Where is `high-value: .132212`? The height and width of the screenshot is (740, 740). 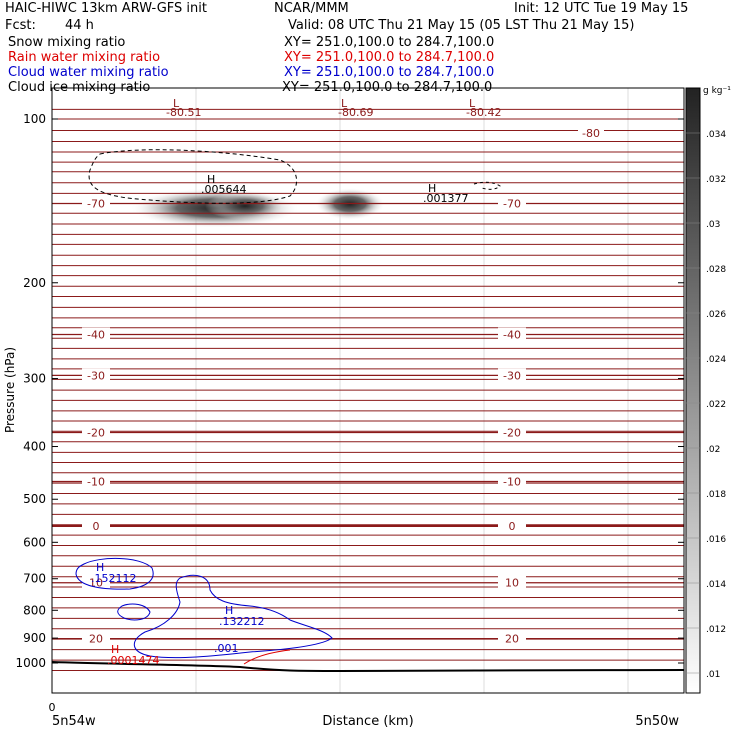
high-value: .132212 is located at coordinates (242, 621).